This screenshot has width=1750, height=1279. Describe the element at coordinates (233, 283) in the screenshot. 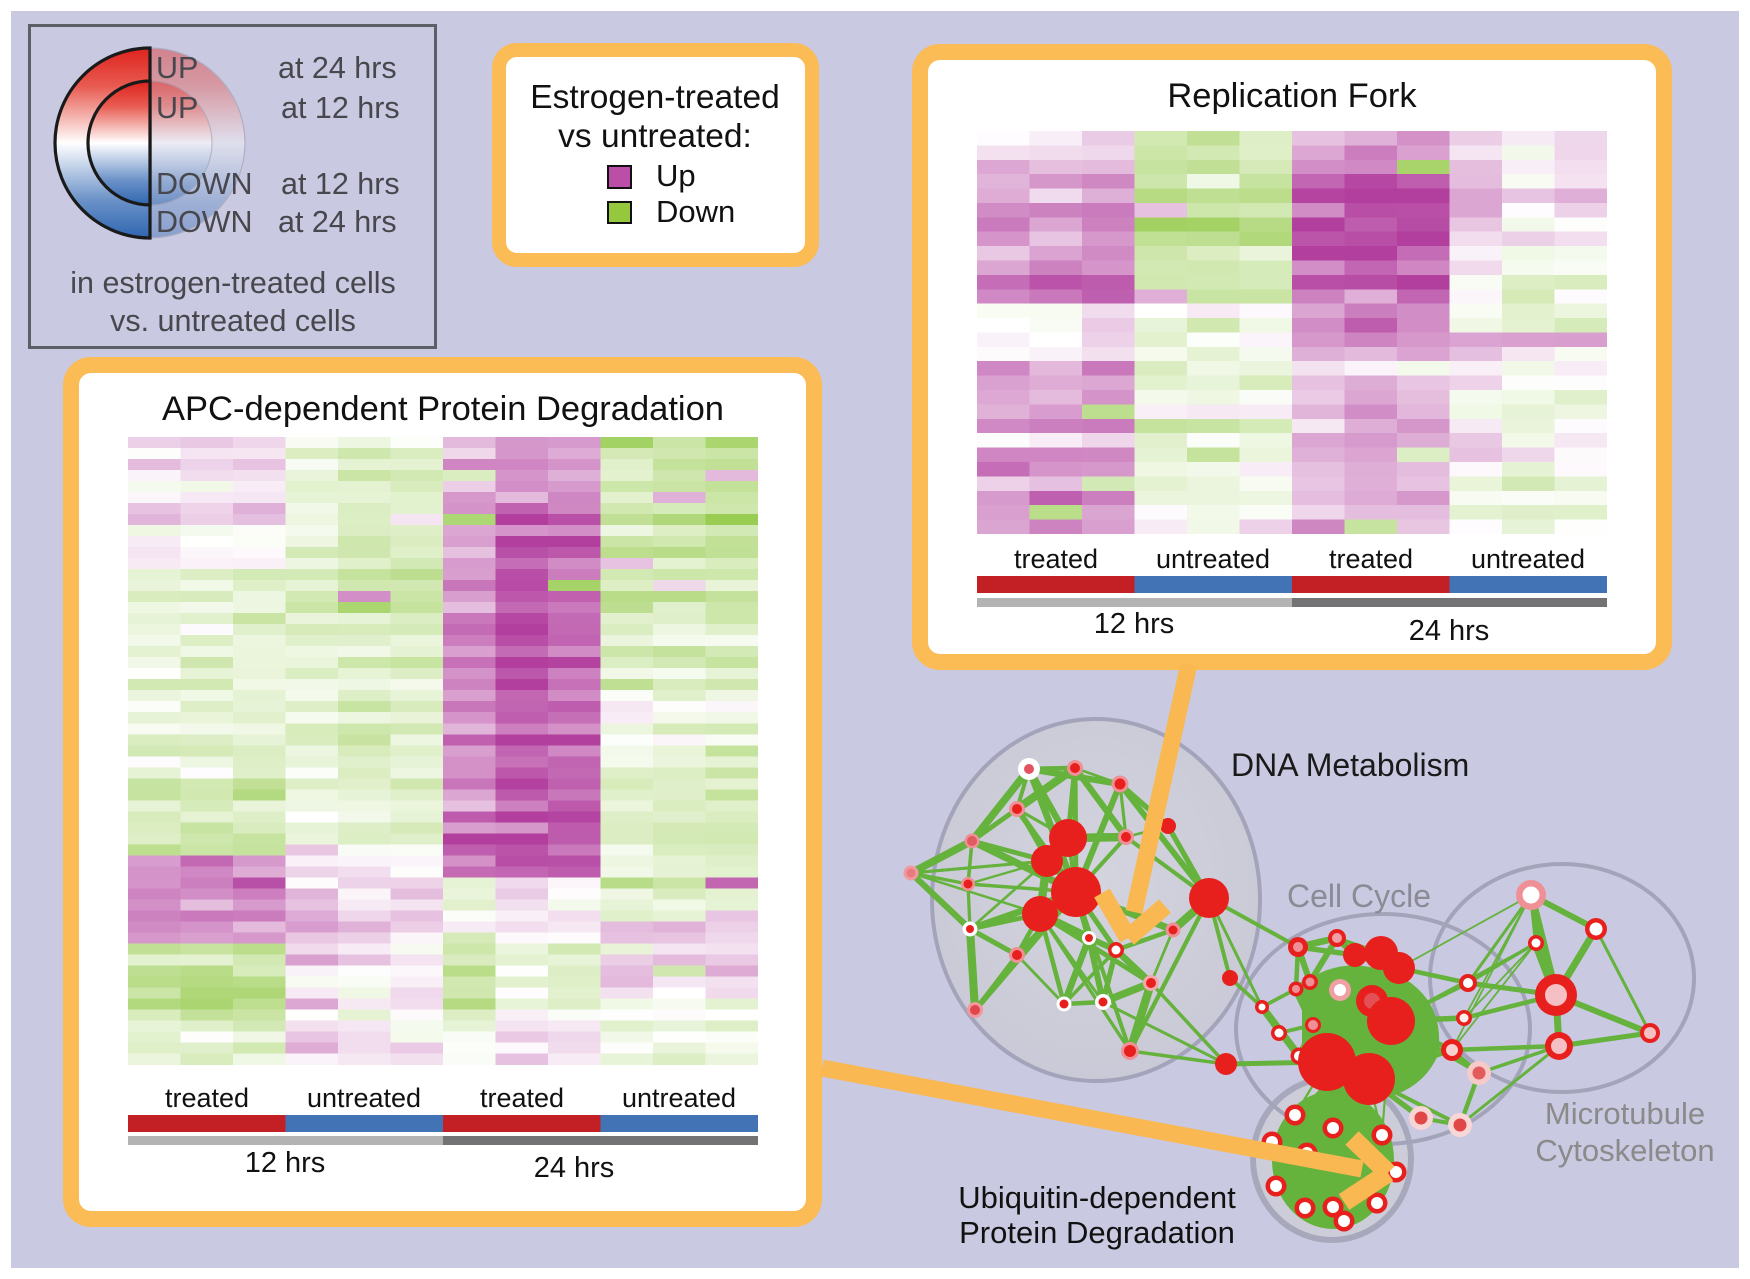

I see `svg-text: in estrogen-treated cells` at that location.